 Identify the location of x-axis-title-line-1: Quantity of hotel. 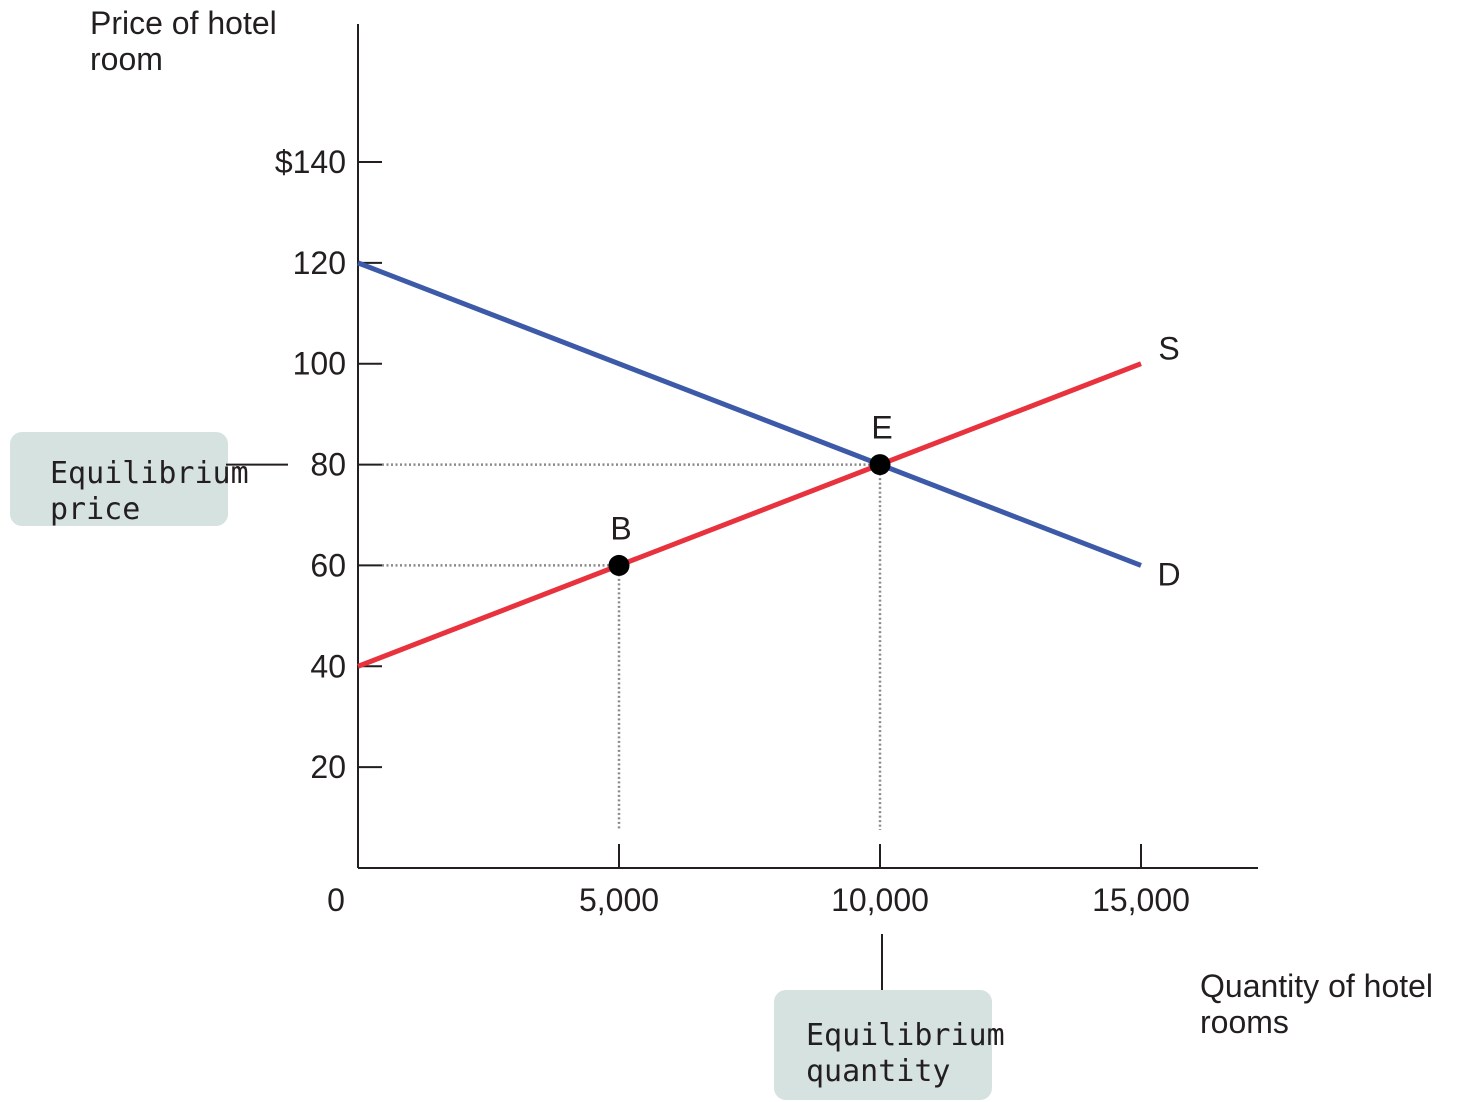
(1316, 986).